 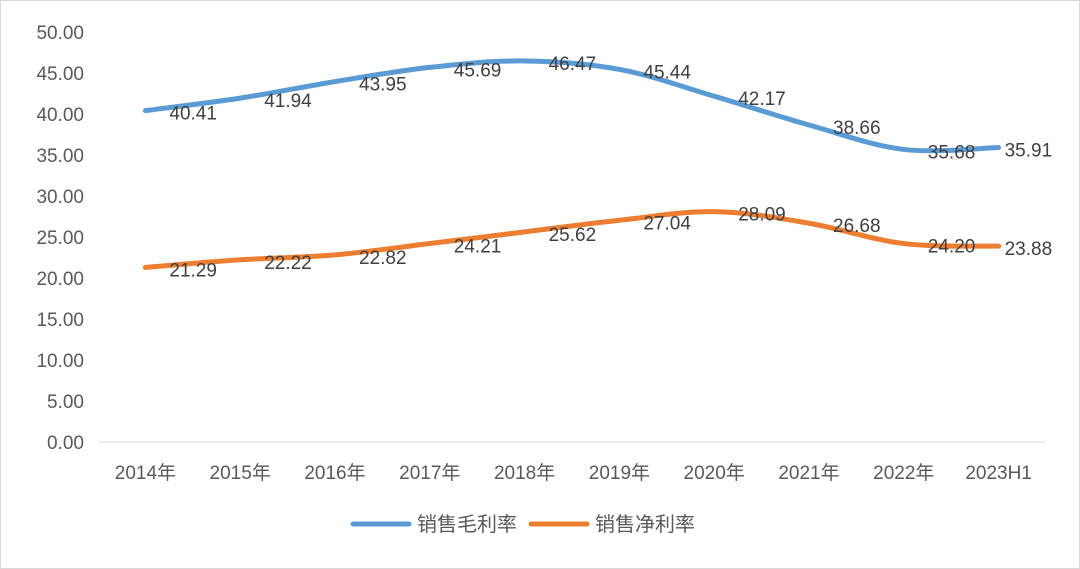 I want to click on data-label: 27.04, so click(x=667, y=223).